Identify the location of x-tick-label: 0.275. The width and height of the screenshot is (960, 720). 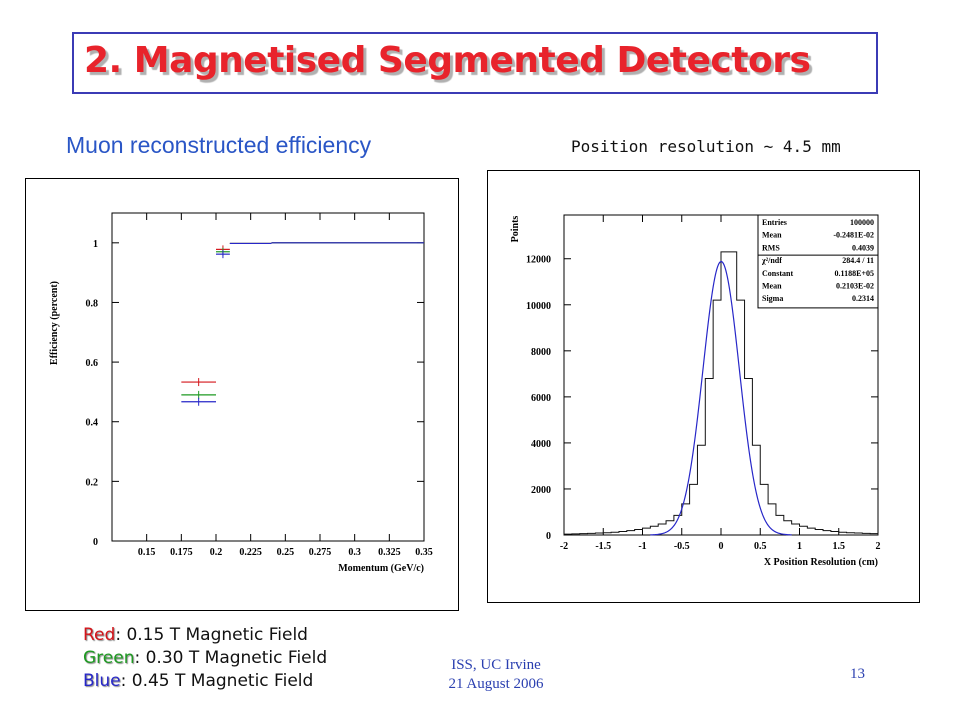
(320, 552).